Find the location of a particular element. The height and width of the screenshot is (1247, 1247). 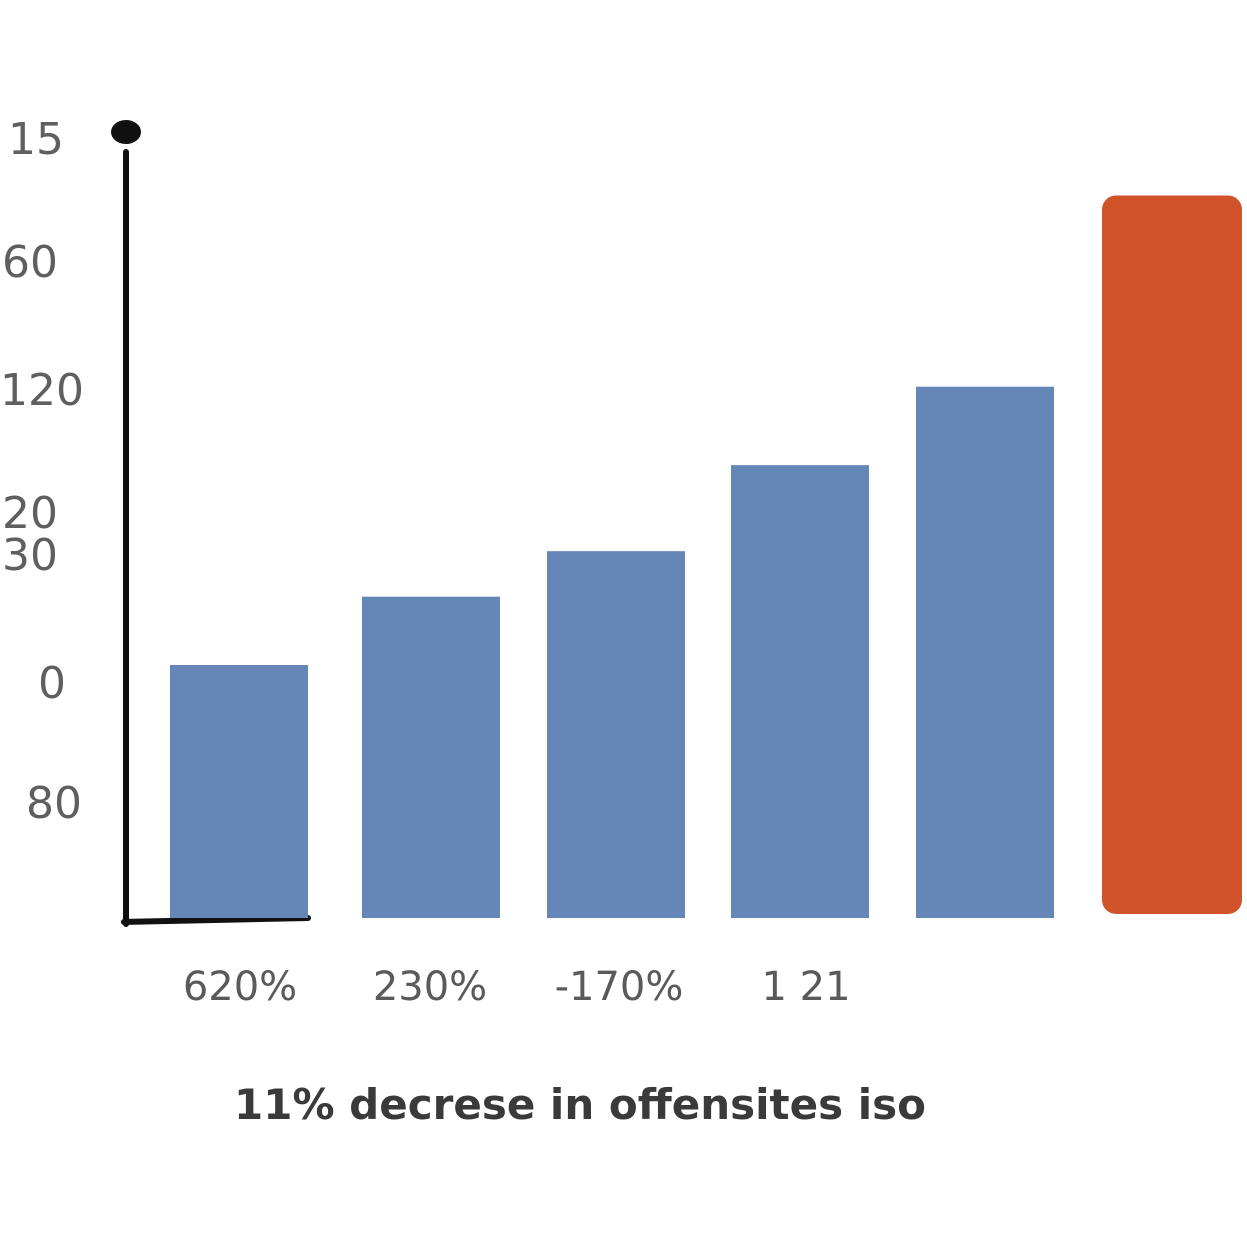

x-axis-line is located at coordinates (216, 920).